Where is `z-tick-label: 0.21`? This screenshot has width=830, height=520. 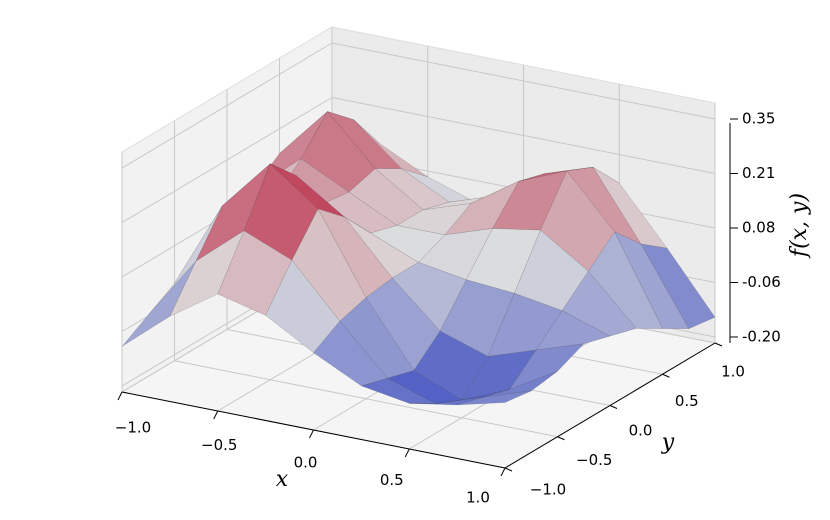 z-tick-label: 0.21 is located at coordinates (758, 173).